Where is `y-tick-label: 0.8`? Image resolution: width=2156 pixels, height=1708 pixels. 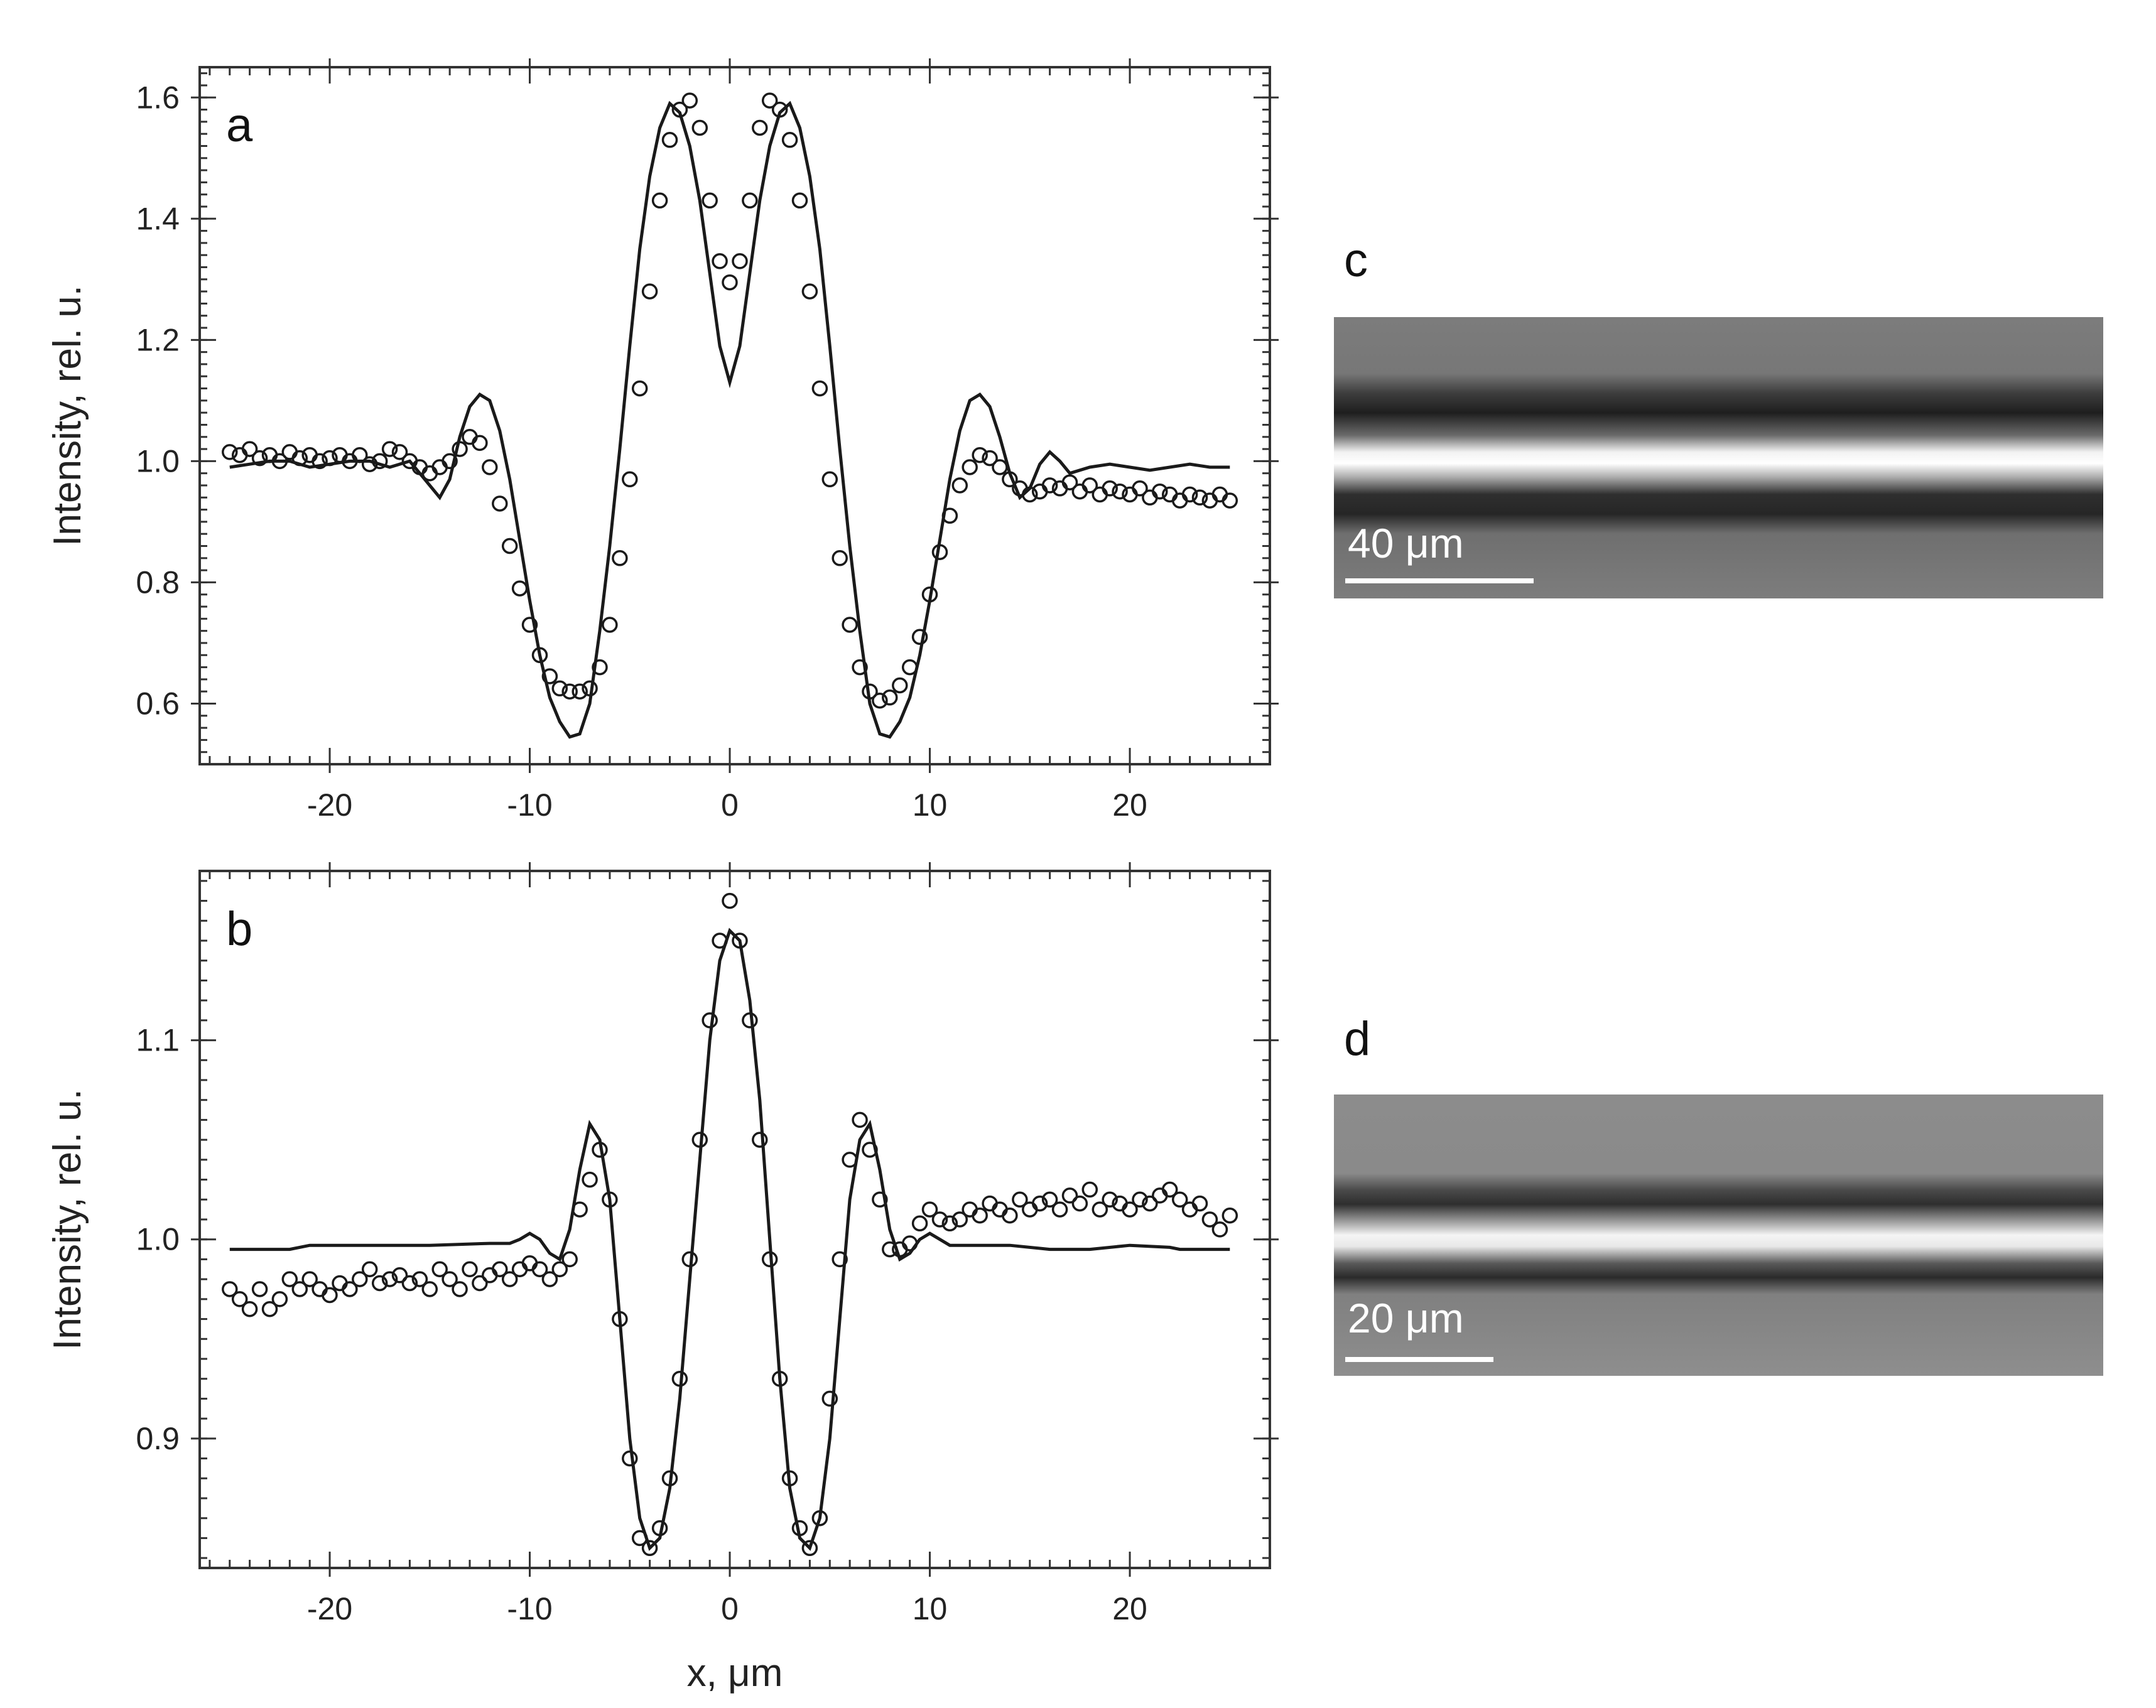 y-tick-label: 0.8 is located at coordinates (158, 582).